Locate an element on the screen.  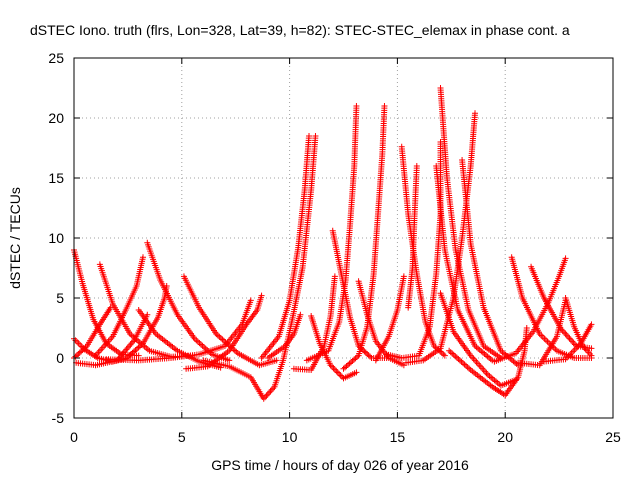
y-tick-label: 15 is located at coordinates (56, 178).